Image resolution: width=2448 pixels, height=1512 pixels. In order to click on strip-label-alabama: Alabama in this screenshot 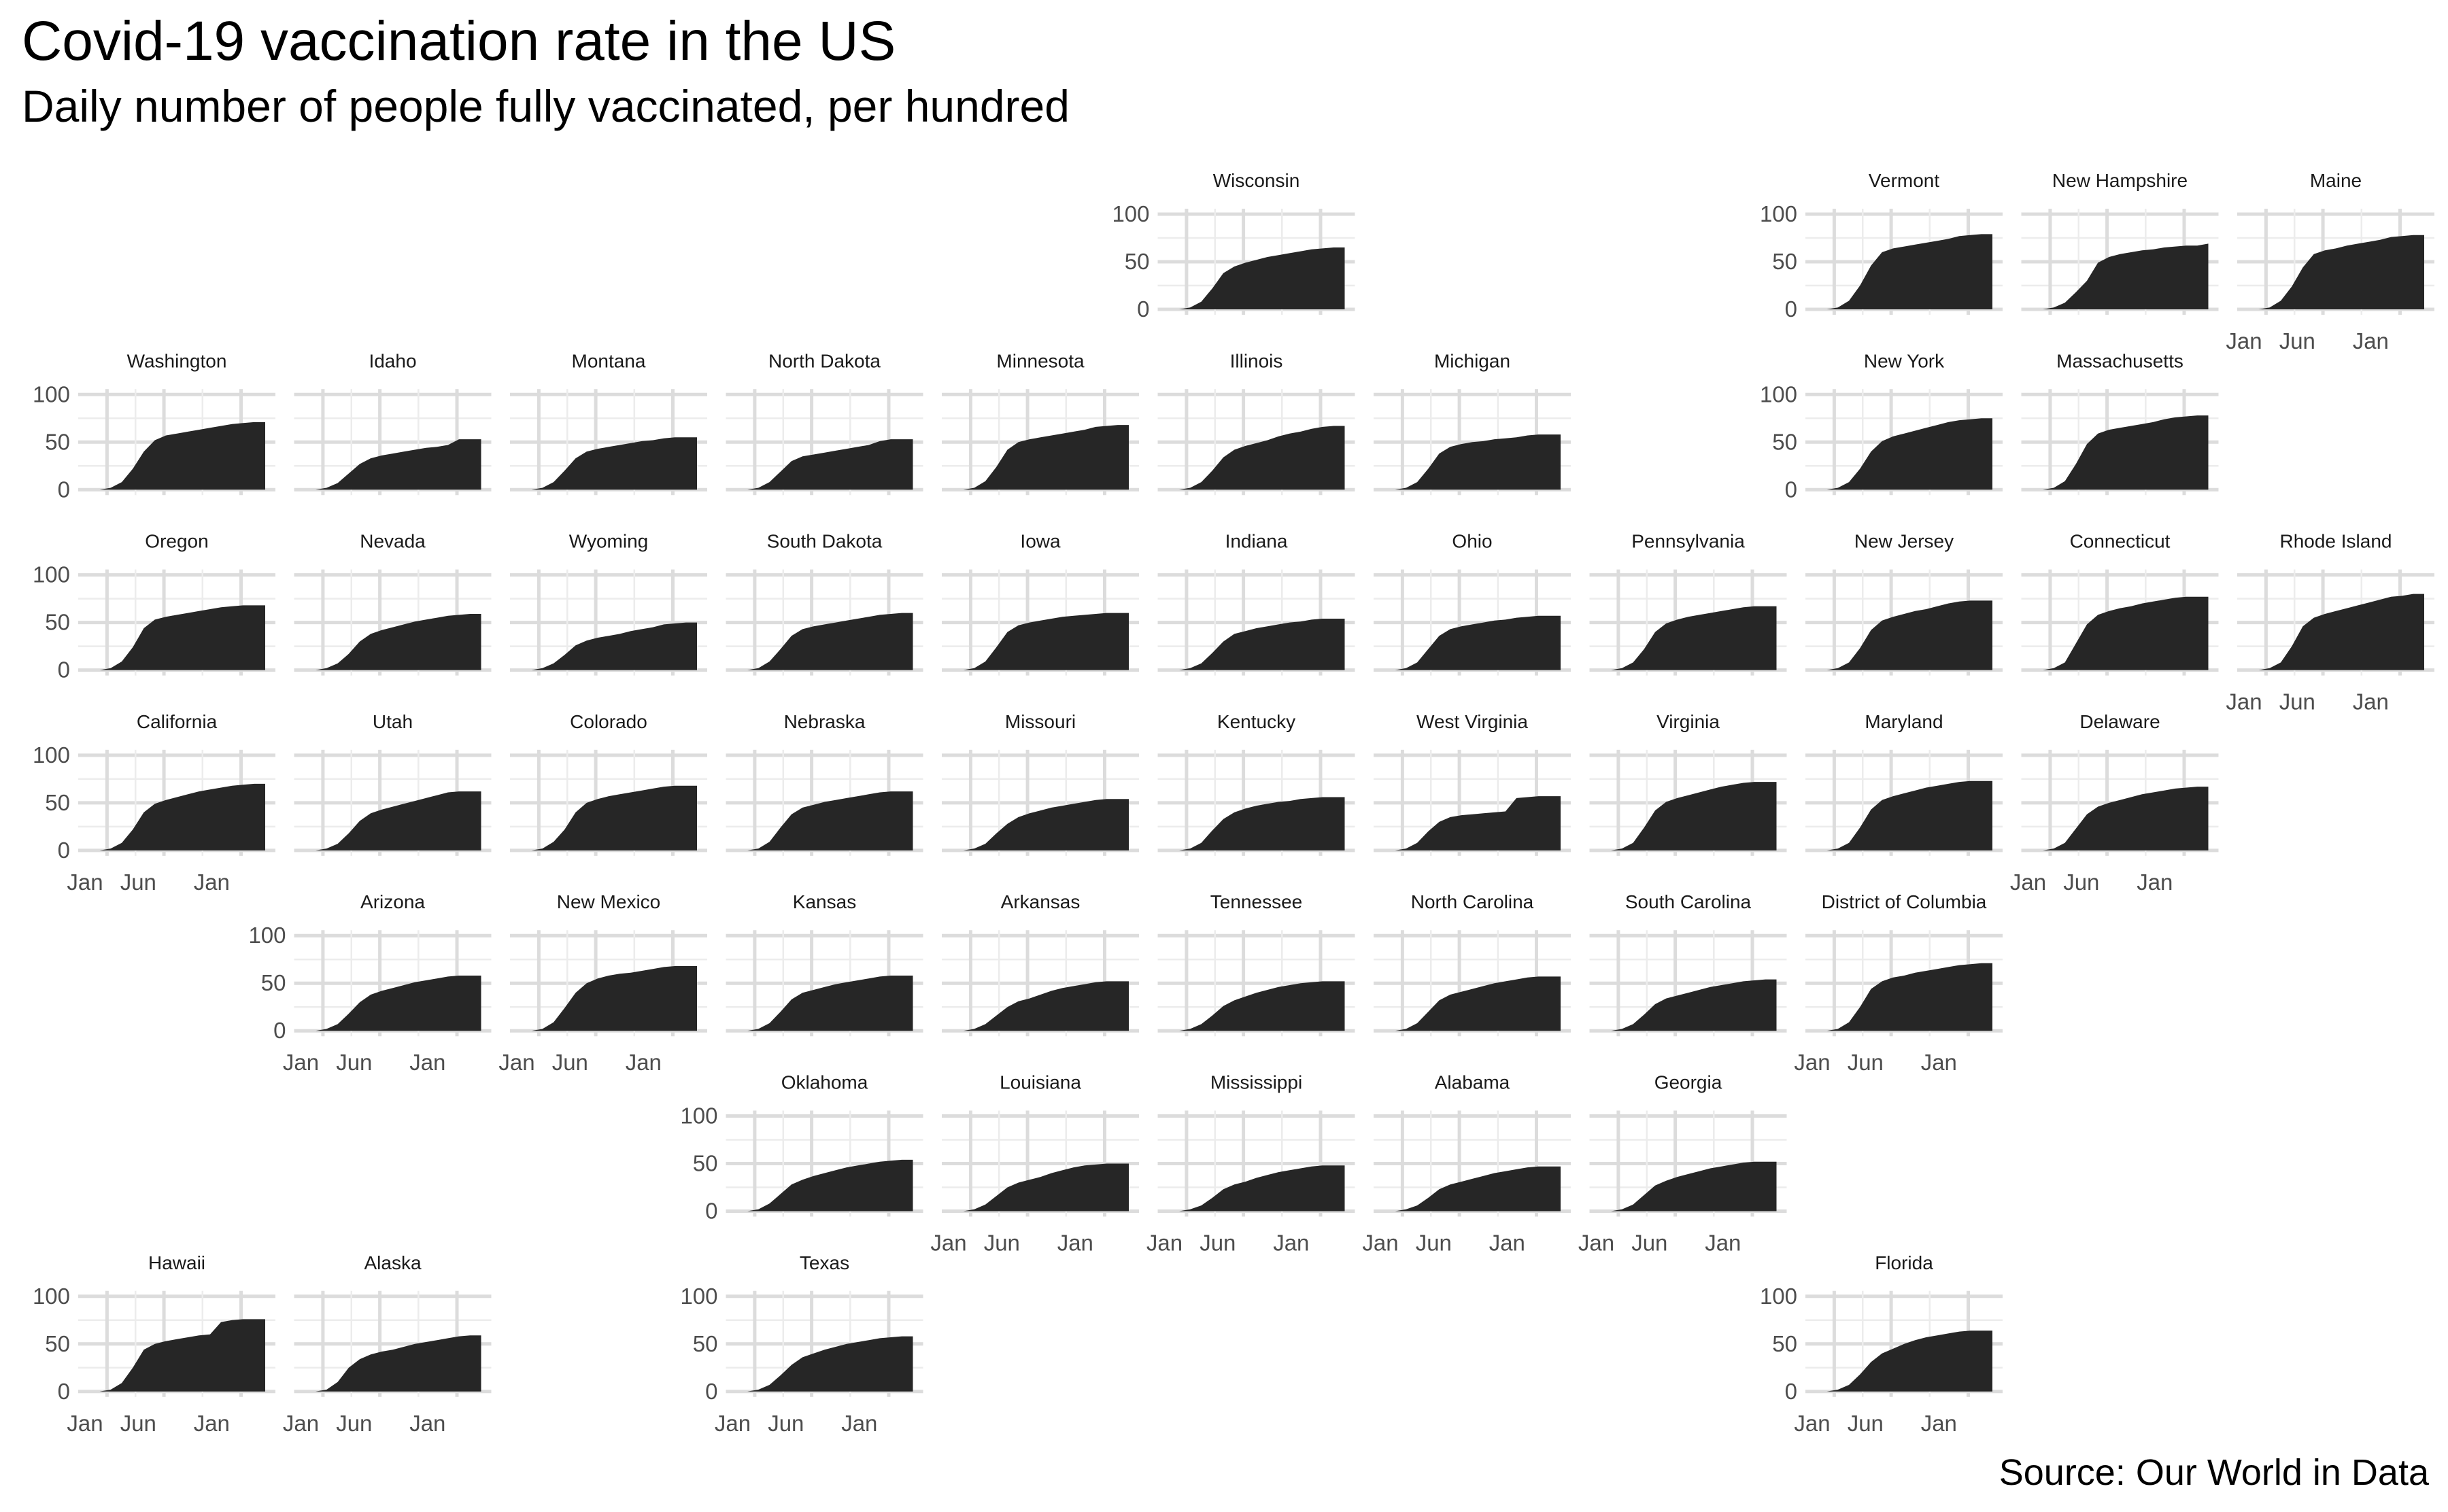, I will do `click(1473, 1082)`.